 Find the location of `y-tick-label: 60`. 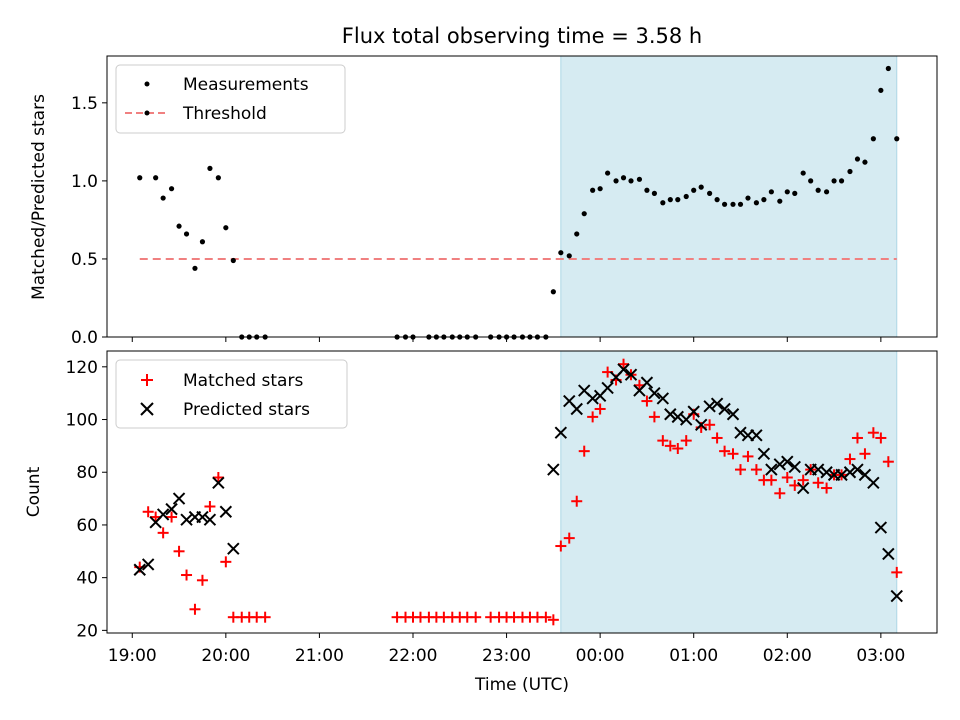

y-tick-label: 60 is located at coordinates (87, 526).